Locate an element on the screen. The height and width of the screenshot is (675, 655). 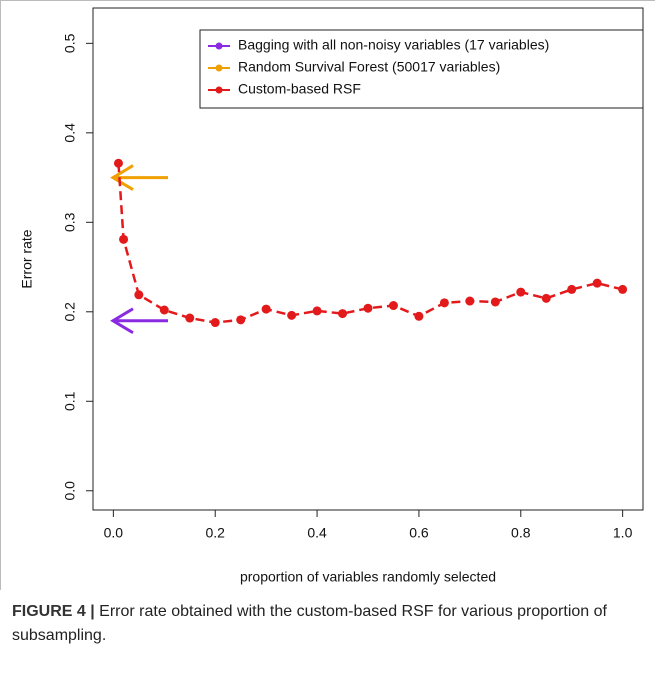
y-tick-label: 0.2 is located at coordinates (70, 312).